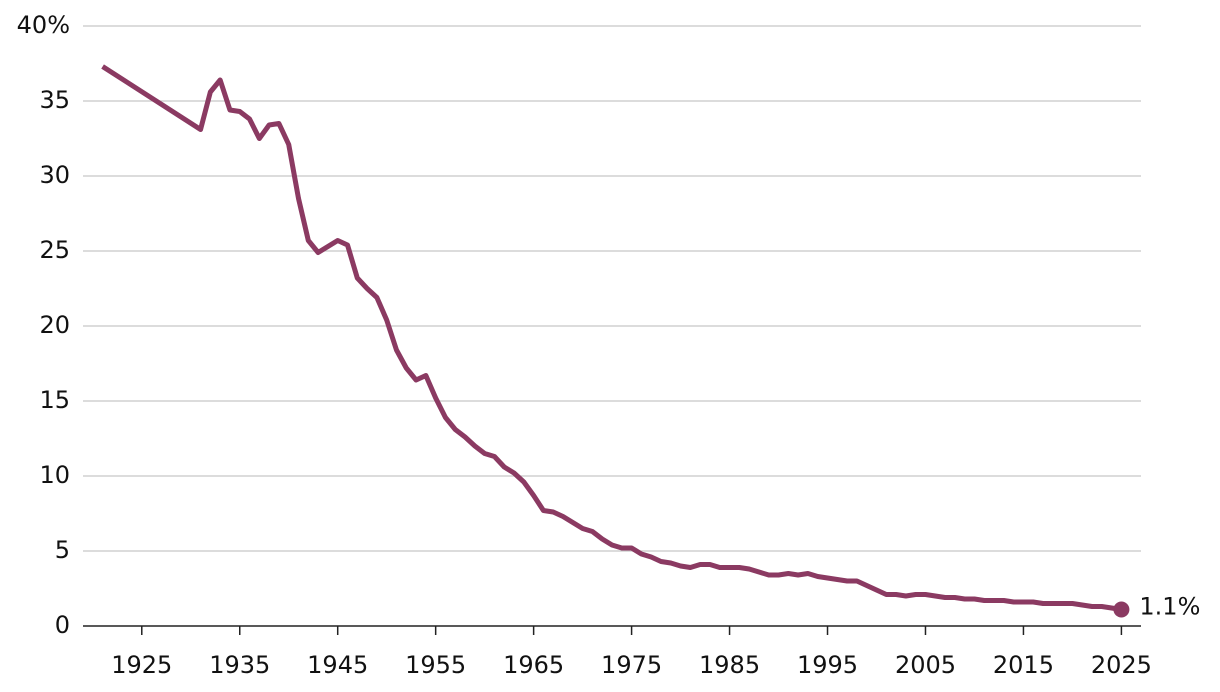 Image resolution: width=1220 pixels, height=692 pixels. What do you see at coordinates (62, 550) in the screenshot?
I see `y-tick-label: 5` at bounding box center [62, 550].